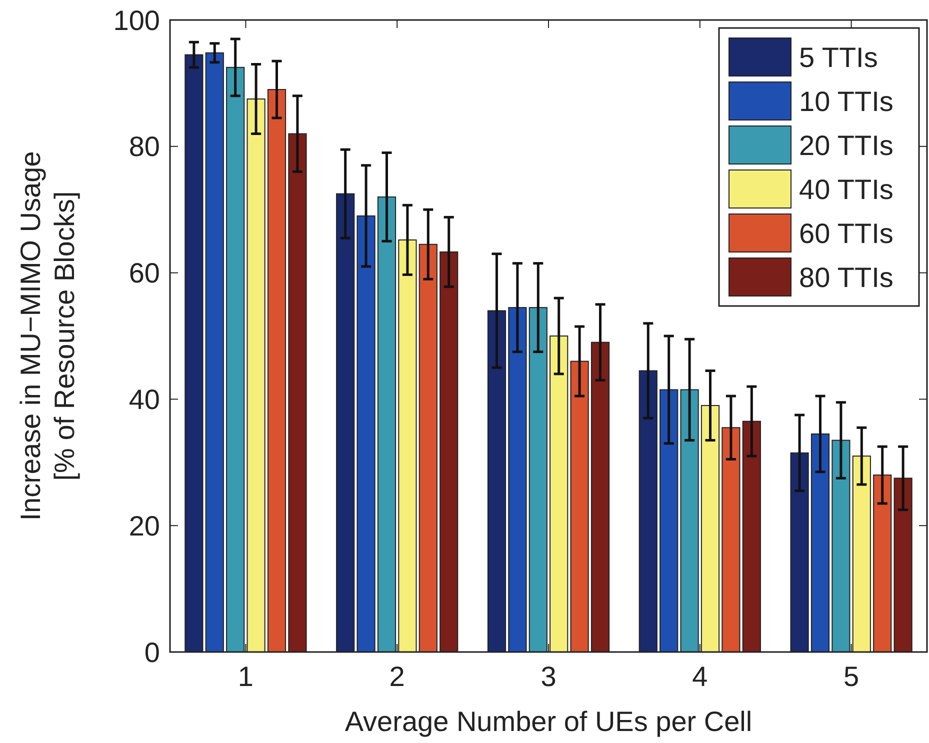 This screenshot has width=929, height=743. What do you see at coordinates (846, 101) in the screenshot?
I see `legend-label: 10 TTIs` at bounding box center [846, 101].